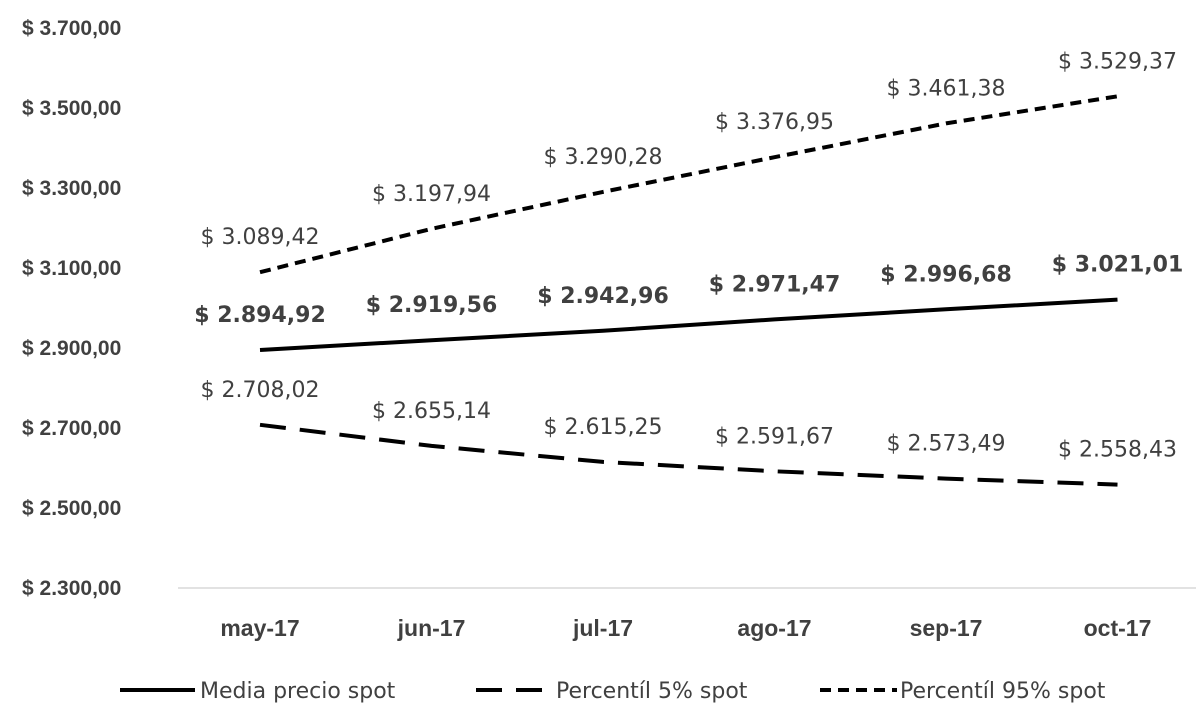  I want to click on y-tick-label: $ 3.500,00, so click(71, 108).